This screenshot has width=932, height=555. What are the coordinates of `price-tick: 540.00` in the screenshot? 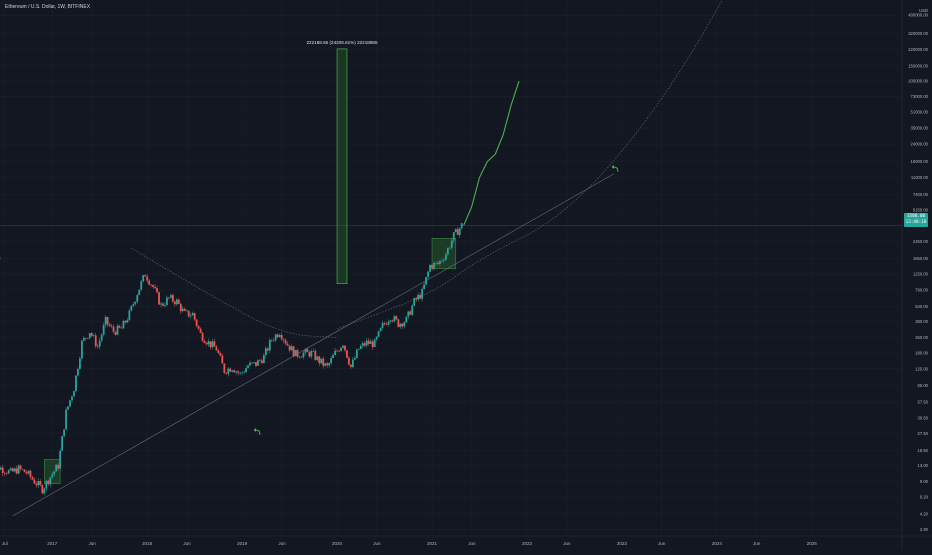 It's located at (921, 306).